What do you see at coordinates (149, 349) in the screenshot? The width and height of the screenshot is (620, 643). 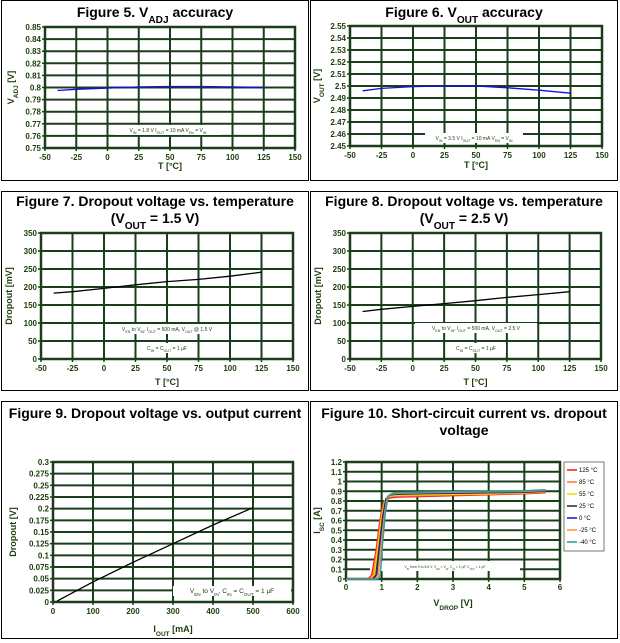 I see `condition-annotation-part: C` at bounding box center [149, 349].